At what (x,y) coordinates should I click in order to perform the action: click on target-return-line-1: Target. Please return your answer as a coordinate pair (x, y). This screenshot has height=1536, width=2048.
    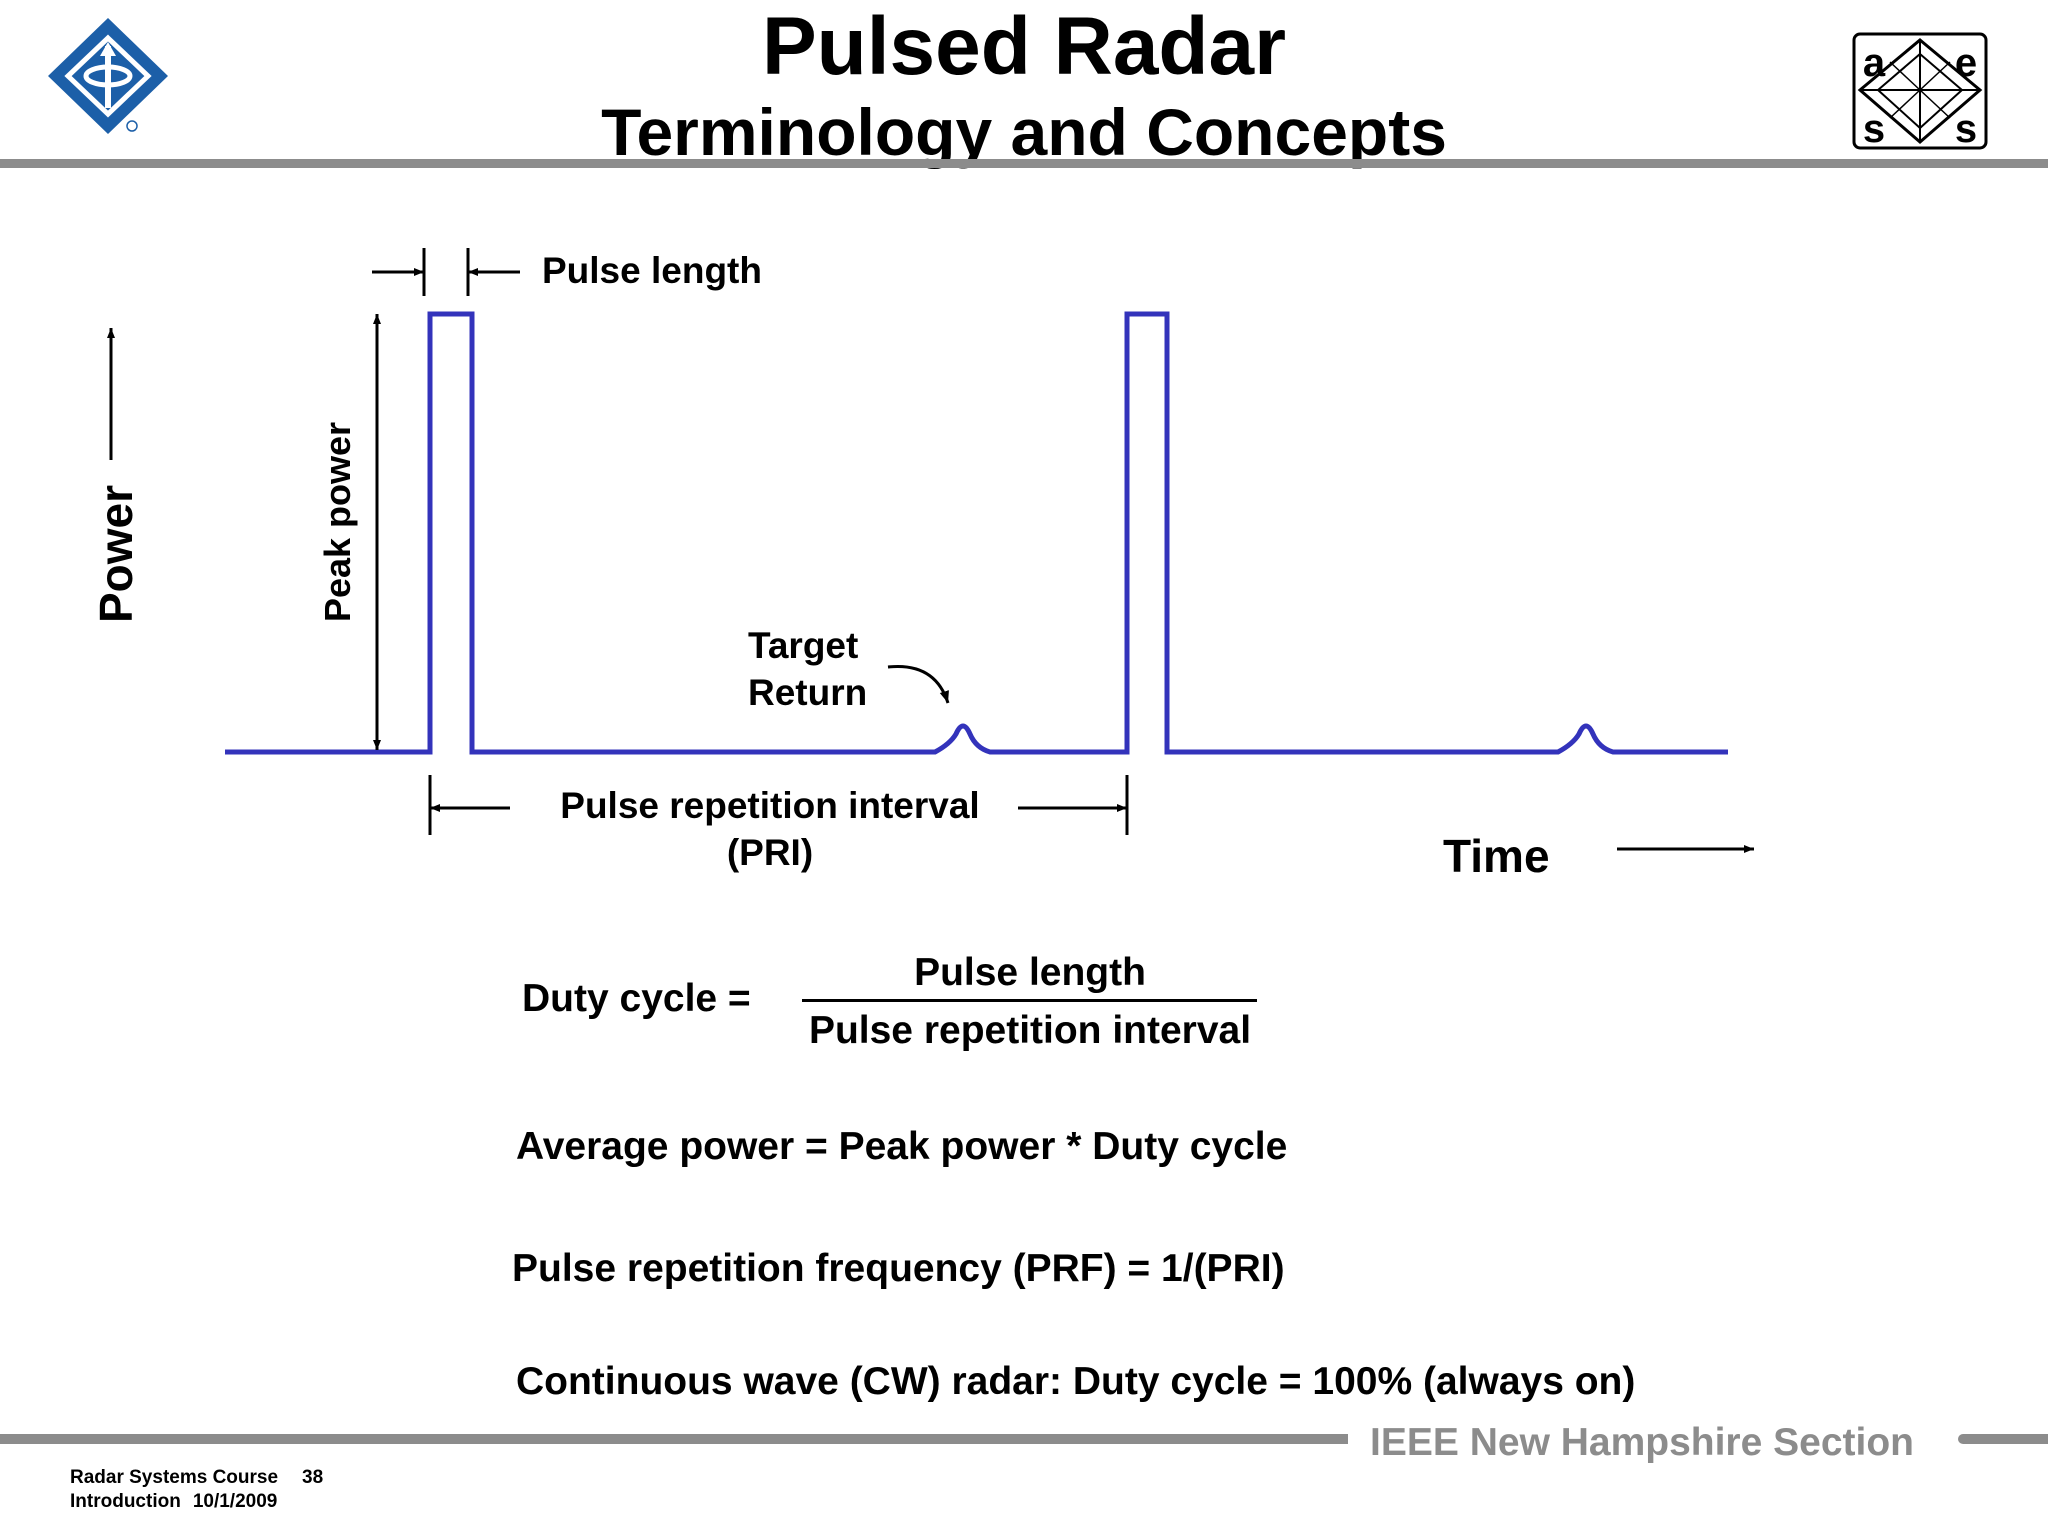
    Looking at the image, I should click on (803, 645).